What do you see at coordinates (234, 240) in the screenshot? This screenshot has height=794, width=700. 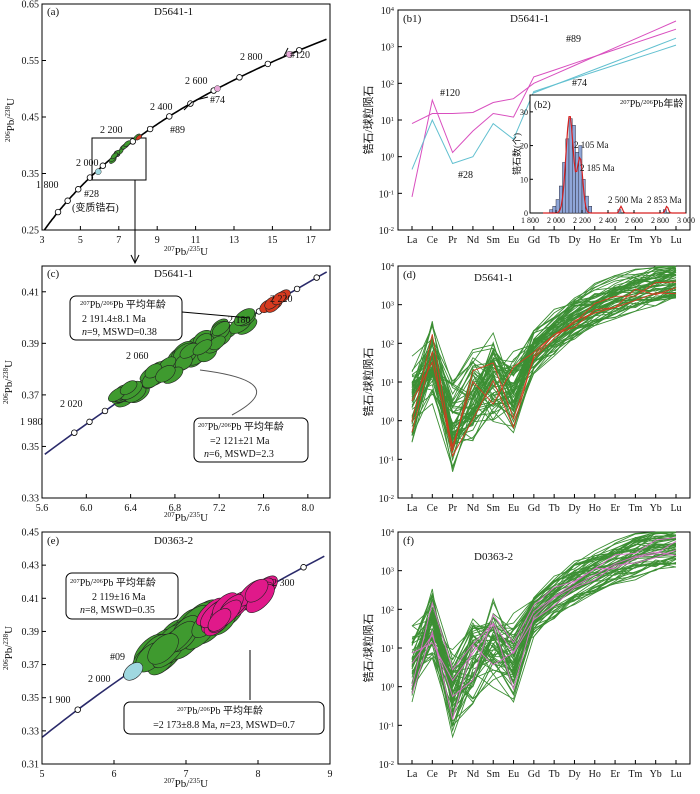 I see `x-tick-label: 13` at bounding box center [234, 240].